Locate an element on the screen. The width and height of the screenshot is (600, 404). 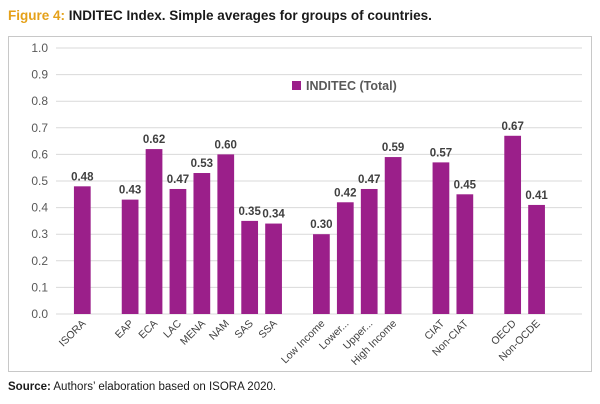
x-tick-label: ISORA is located at coordinates (73, 334).